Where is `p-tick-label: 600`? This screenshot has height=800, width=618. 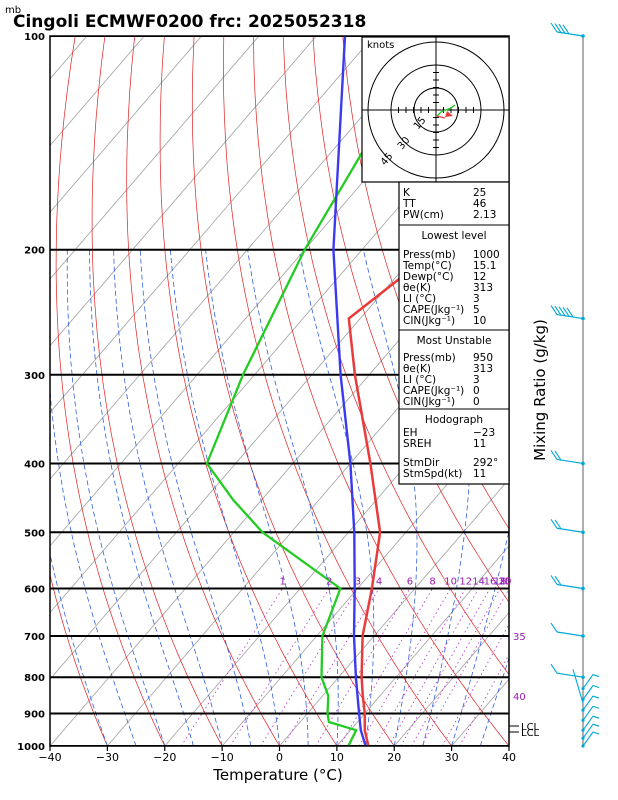 p-tick-label: 600 is located at coordinates (34, 589).